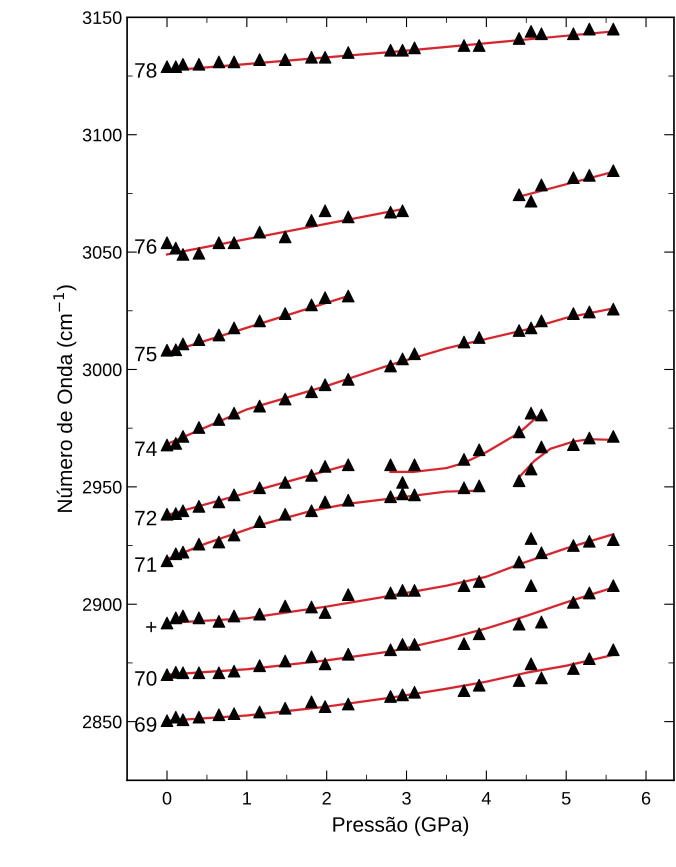 Image resolution: width=676 pixels, height=867 pixels. What do you see at coordinates (64, 398) in the screenshot?
I see `y-axis-title: Número de Onda (cm$^{−1}$)` at bounding box center [64, 398].